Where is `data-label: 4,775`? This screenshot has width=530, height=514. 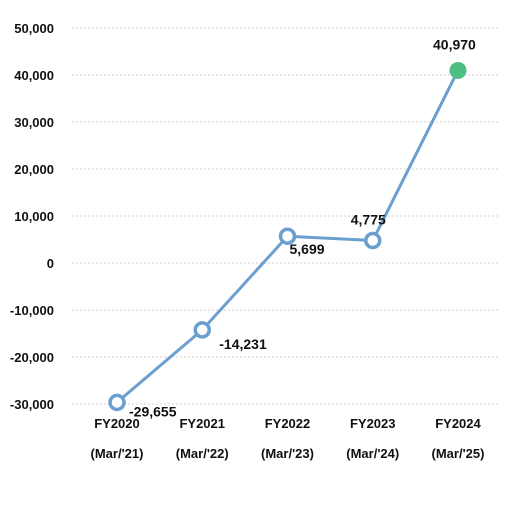 data-label: 4,775 is located at coordinates (368, 220).